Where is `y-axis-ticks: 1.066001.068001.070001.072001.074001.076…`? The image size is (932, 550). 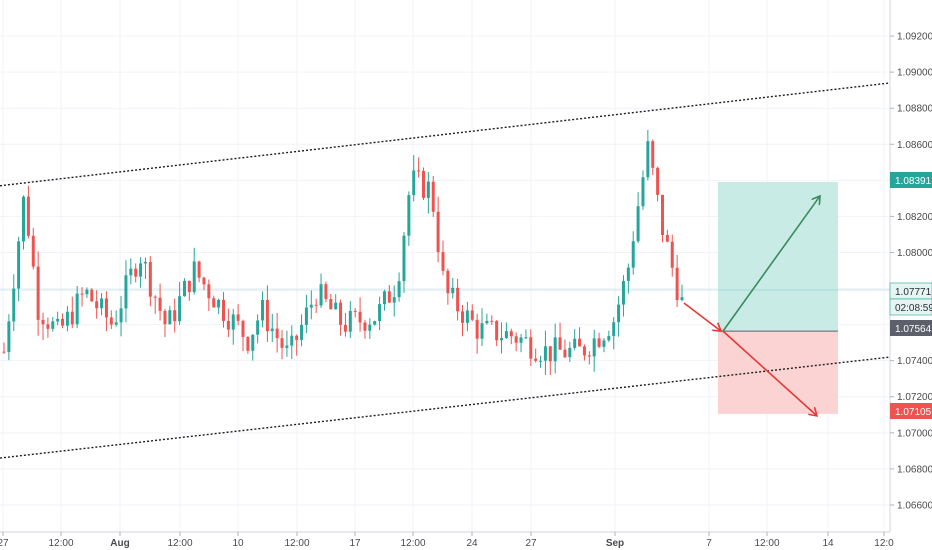
y-axis-ticks: 1.066001.068001.070001.072001.074001.076… is located at coordinates (911, 271).